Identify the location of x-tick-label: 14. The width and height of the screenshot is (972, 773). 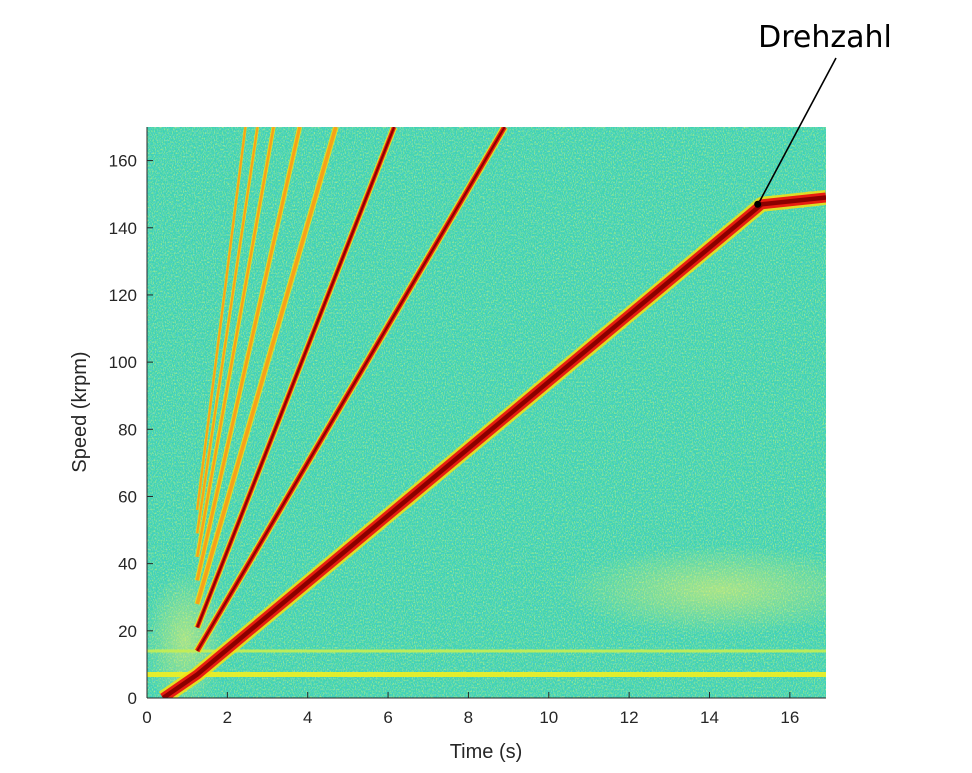
(709, 717).